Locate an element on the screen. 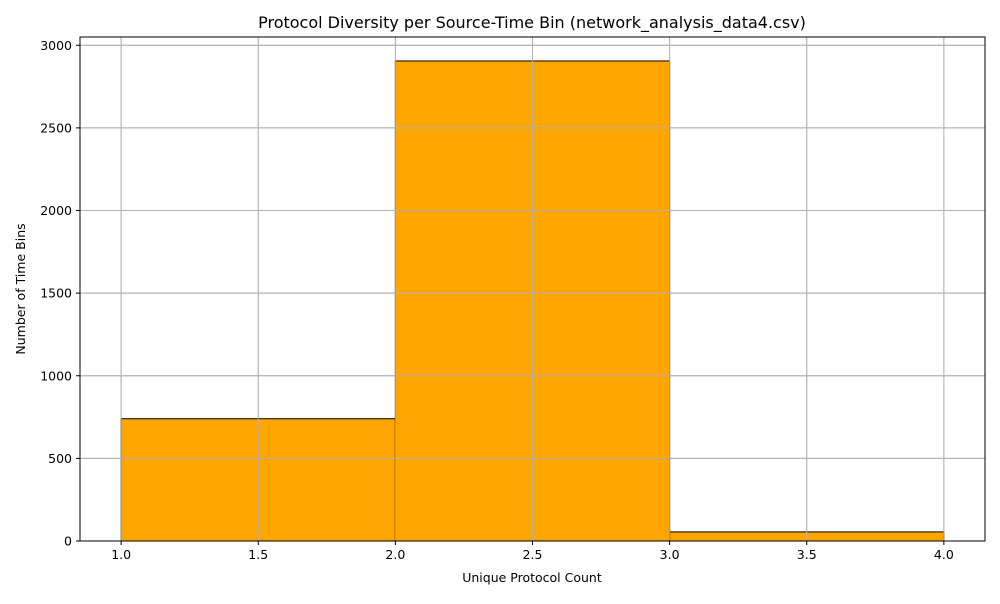 The image size is (1000, 604). x-axis-label: Unique Protocol Count is located at coordinates (532, 577).